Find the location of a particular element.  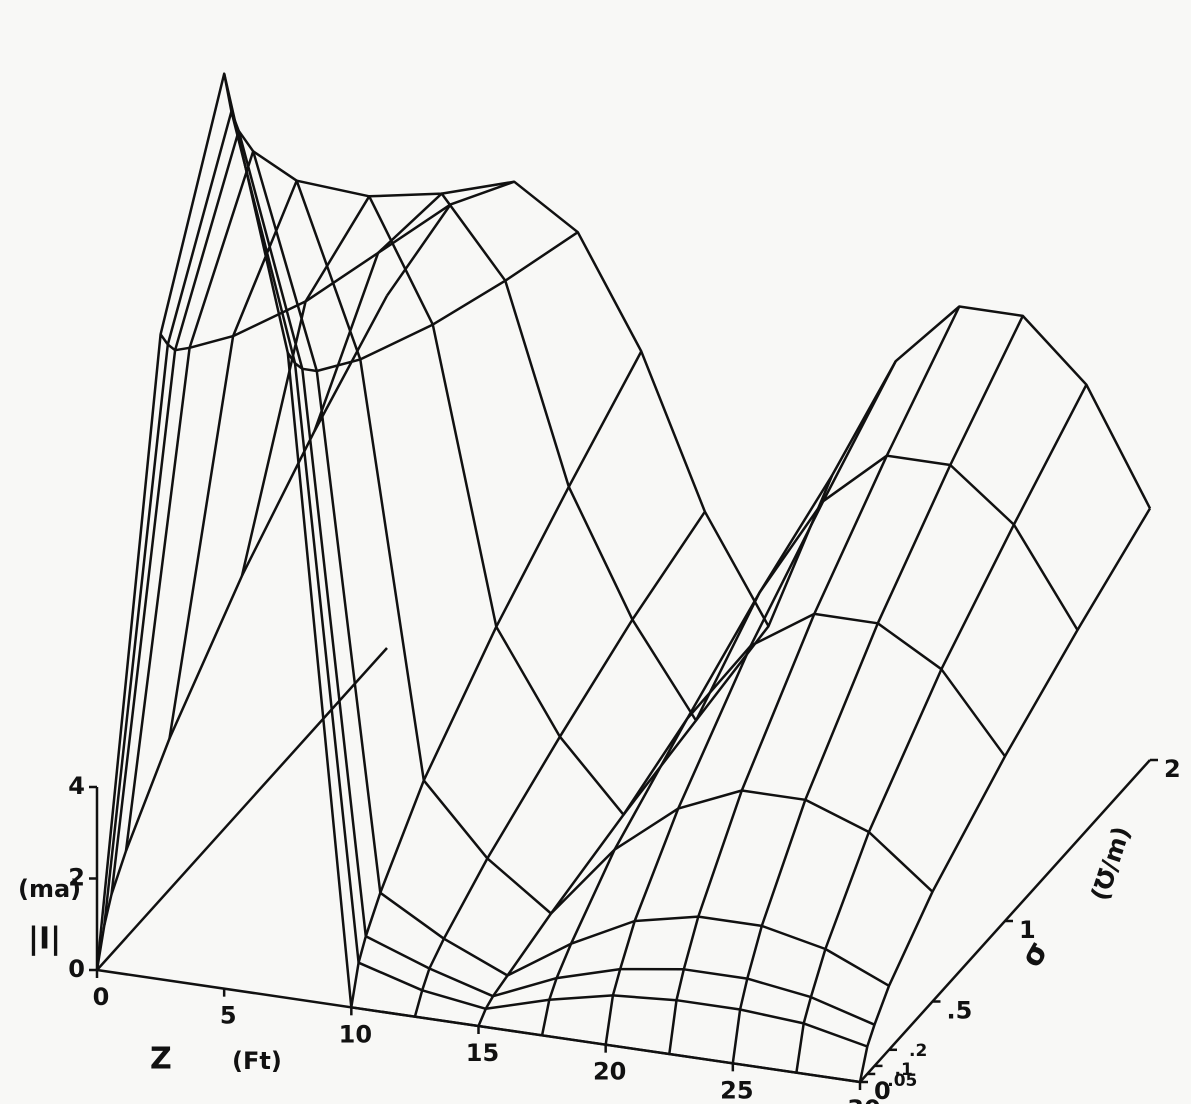

x-tick-label: 0 is located at coordinates (101, 997).